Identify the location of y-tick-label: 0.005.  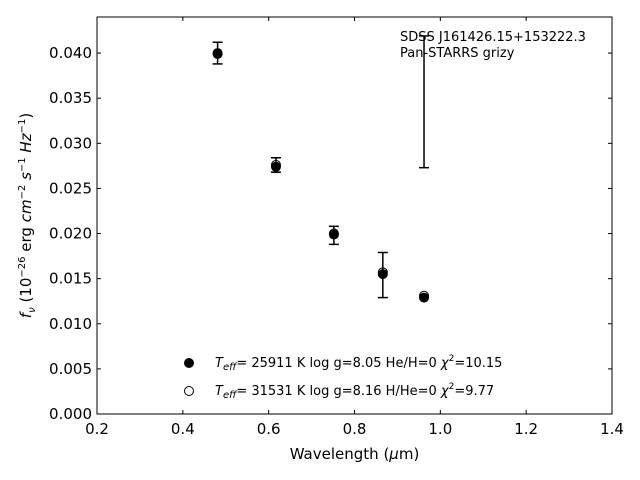
(70, 369).